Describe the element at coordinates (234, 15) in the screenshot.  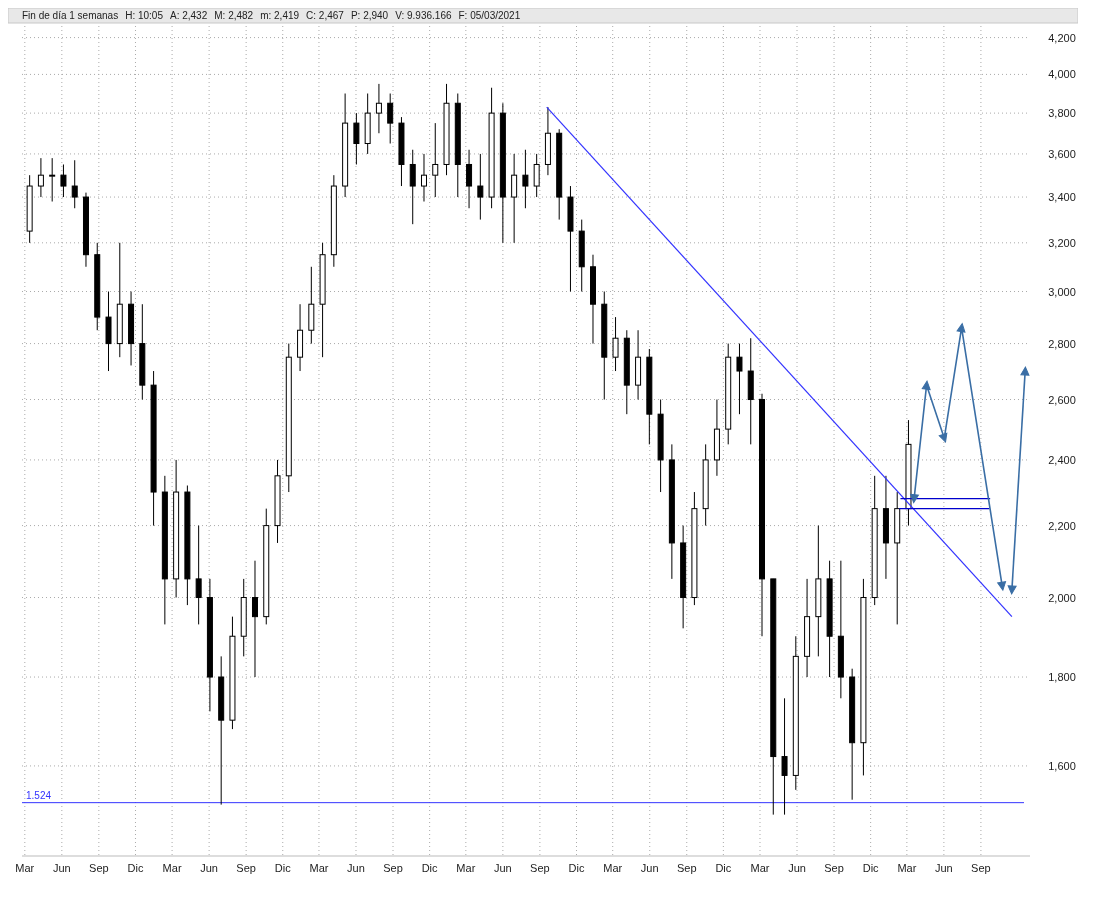
I see `text: M: 2,482` at that location.